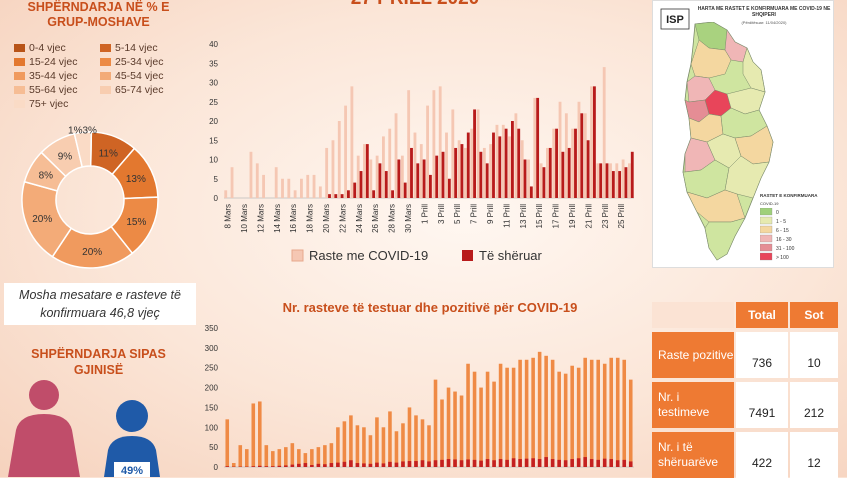  What do you see at coordinates (814, 355) in the screenshot?
I see `table-cell-today: 10` at bounding box center [814, 355].